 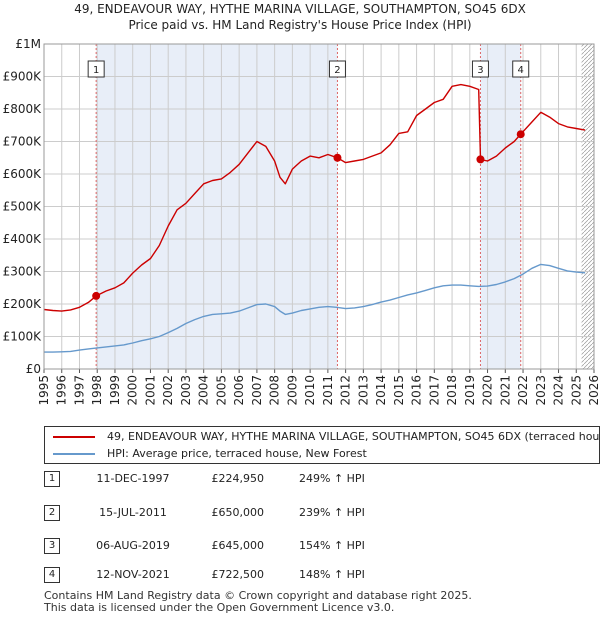 I want to click on series-line, so click(x=315, y=308).